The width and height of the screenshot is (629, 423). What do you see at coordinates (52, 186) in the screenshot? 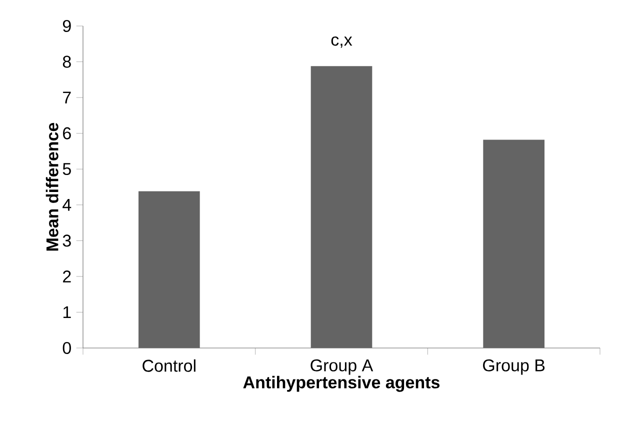
I see `y-axis-title: Mean difference` at bounding box center [52, 186].